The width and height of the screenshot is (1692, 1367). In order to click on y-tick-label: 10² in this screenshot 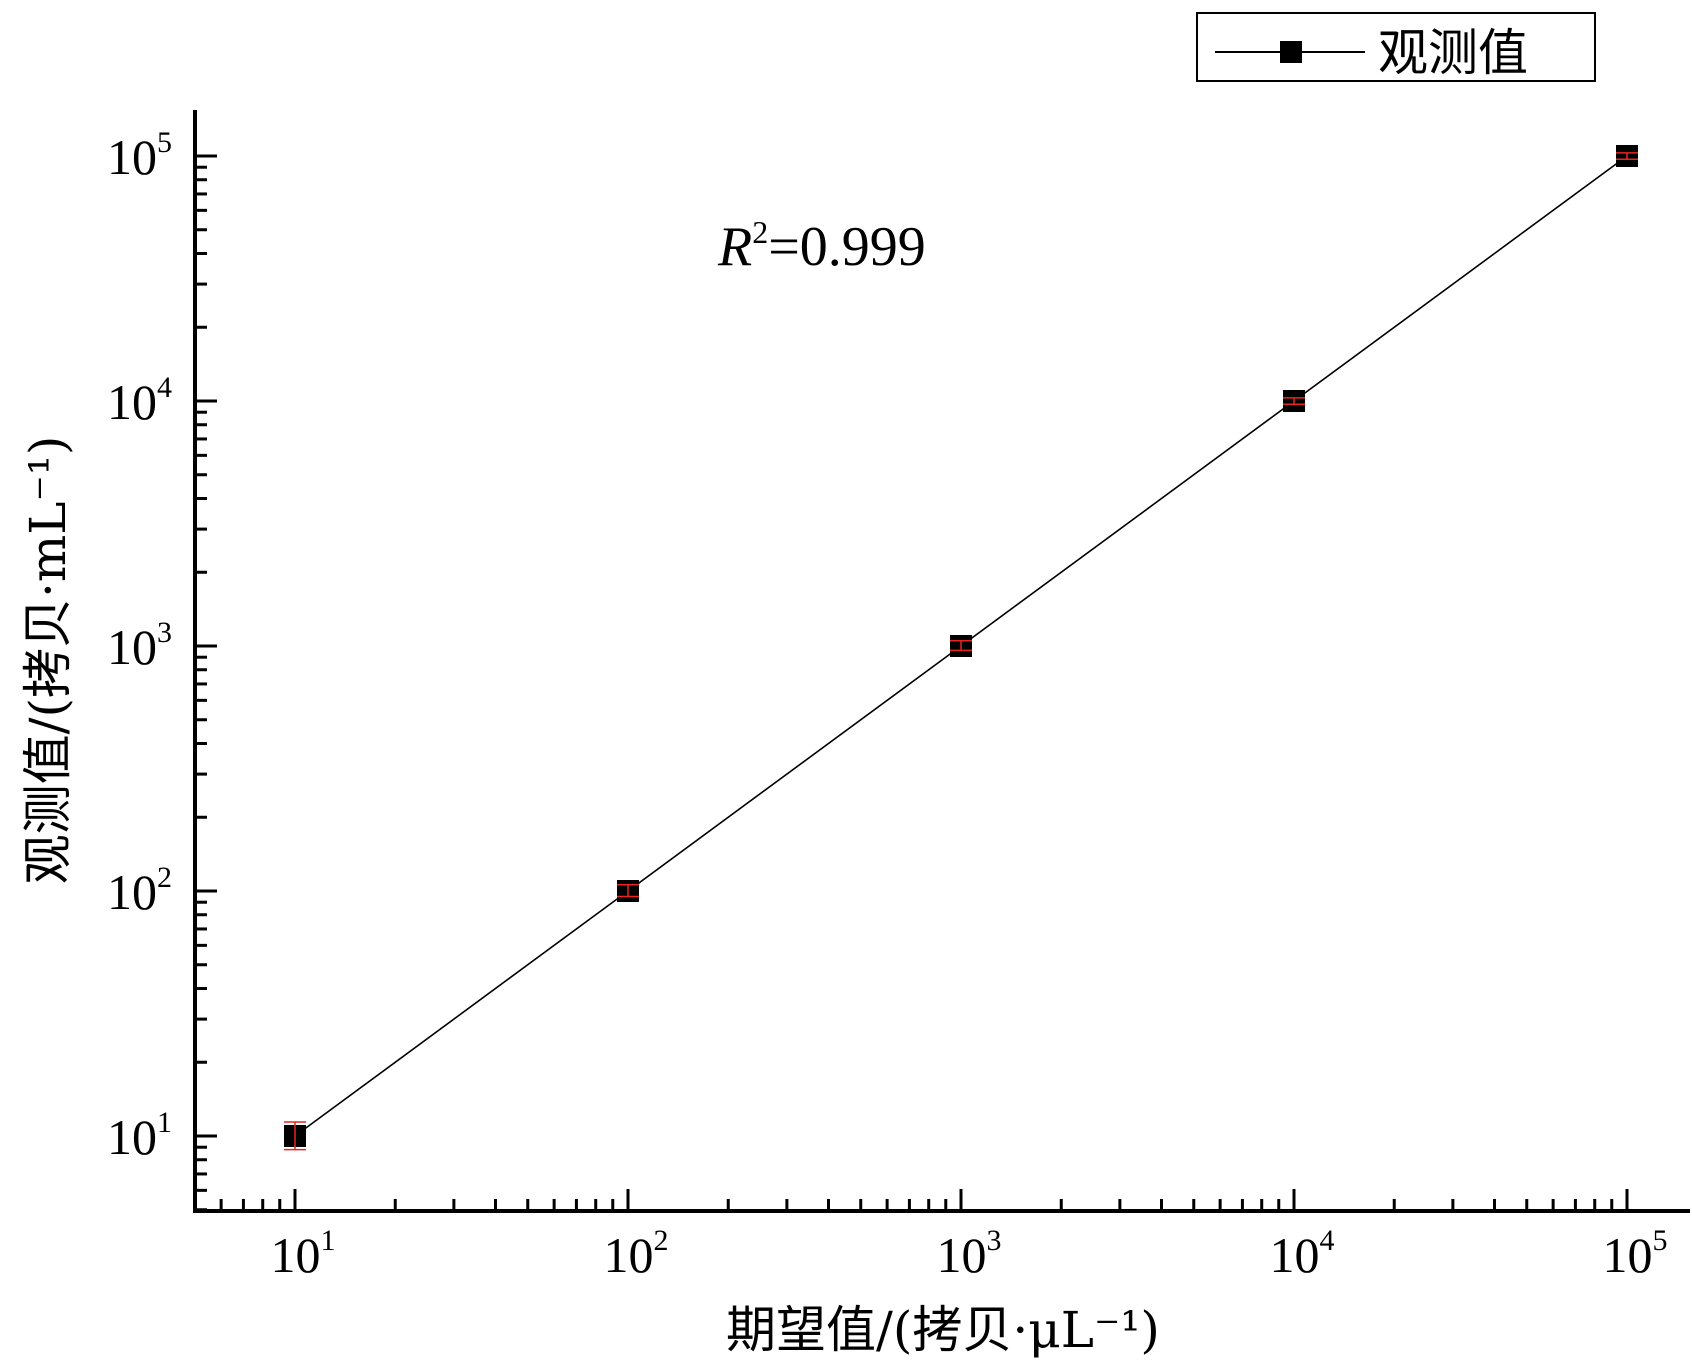, I will do `click(139, 890)`.